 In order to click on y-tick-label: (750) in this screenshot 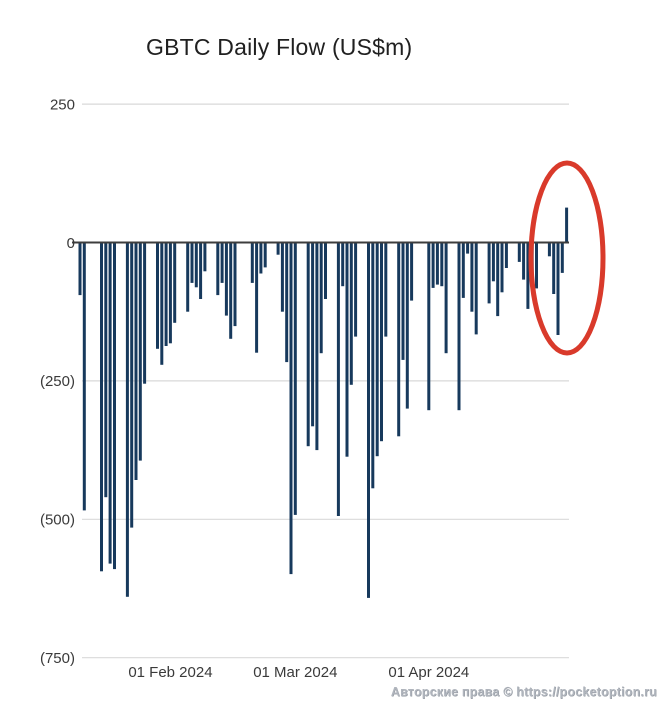, I will do `click(57, 658)`.